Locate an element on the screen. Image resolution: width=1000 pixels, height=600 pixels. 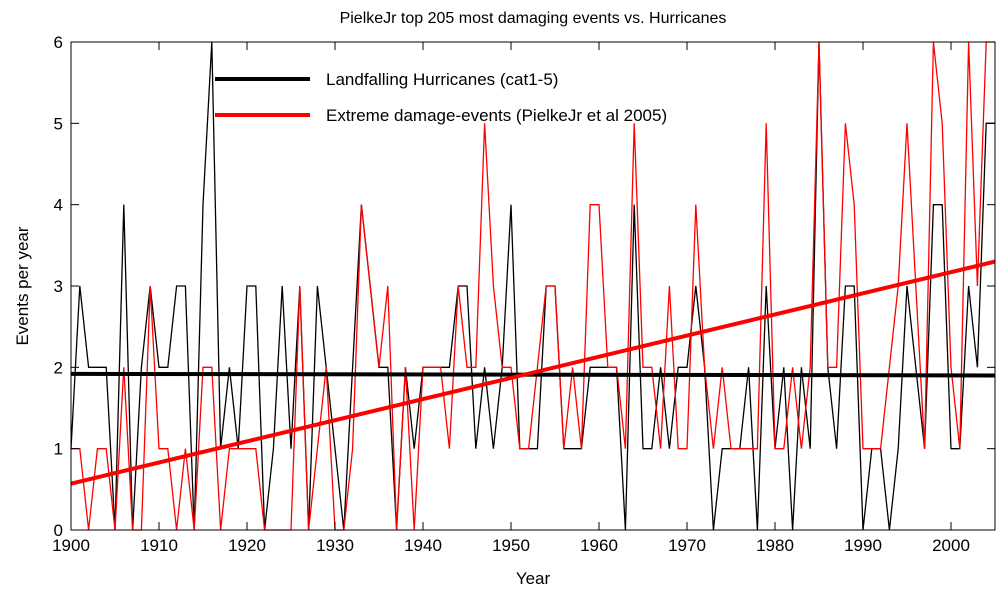
y-tick-label-4: 4 is located at coordinates (58, 205).